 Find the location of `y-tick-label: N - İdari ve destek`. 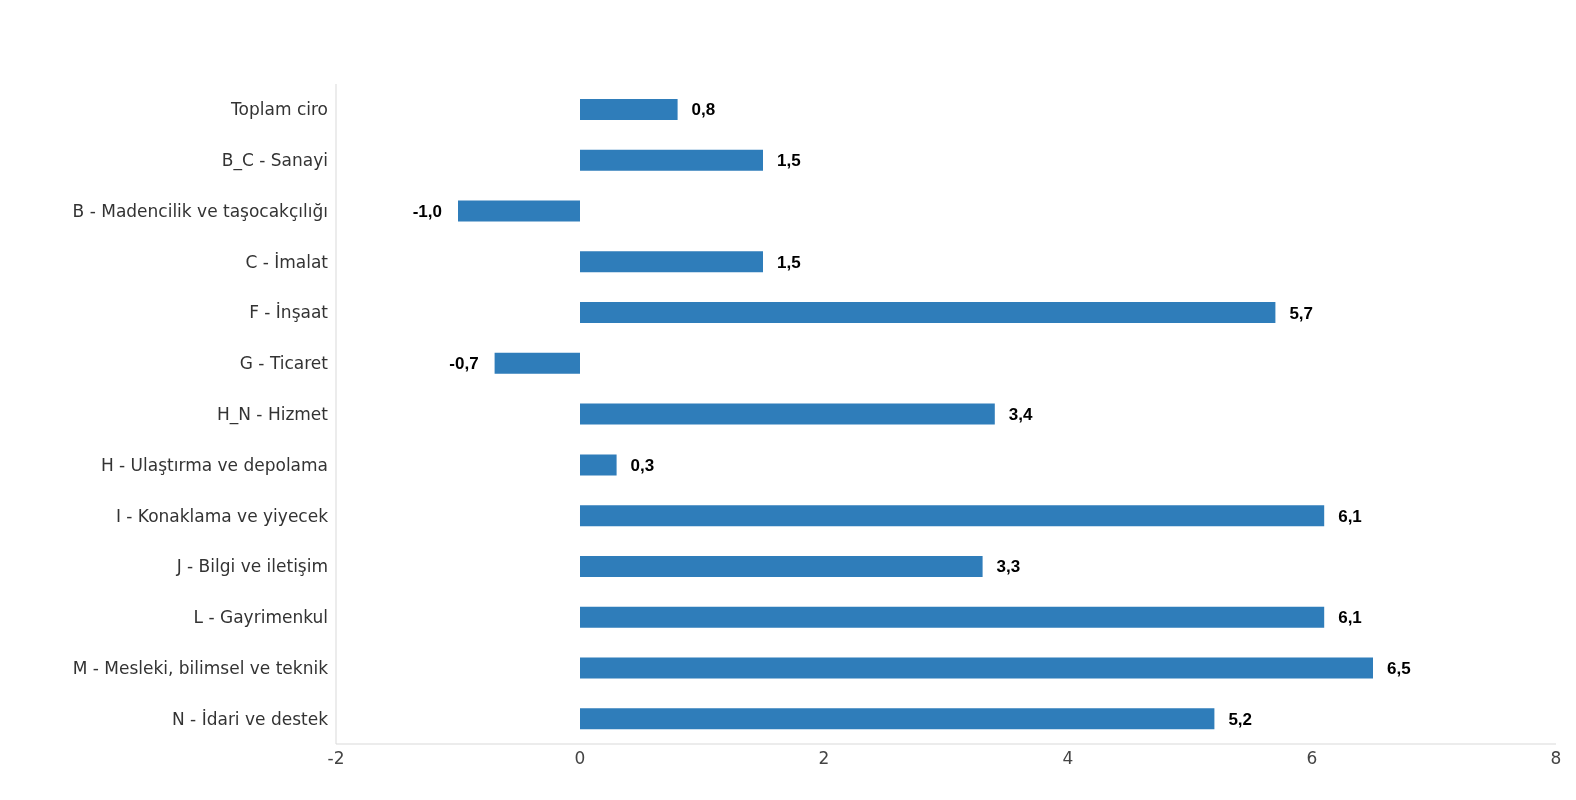

y-tick-label: N - İdari ve destek is located at coordinates (250, 718).